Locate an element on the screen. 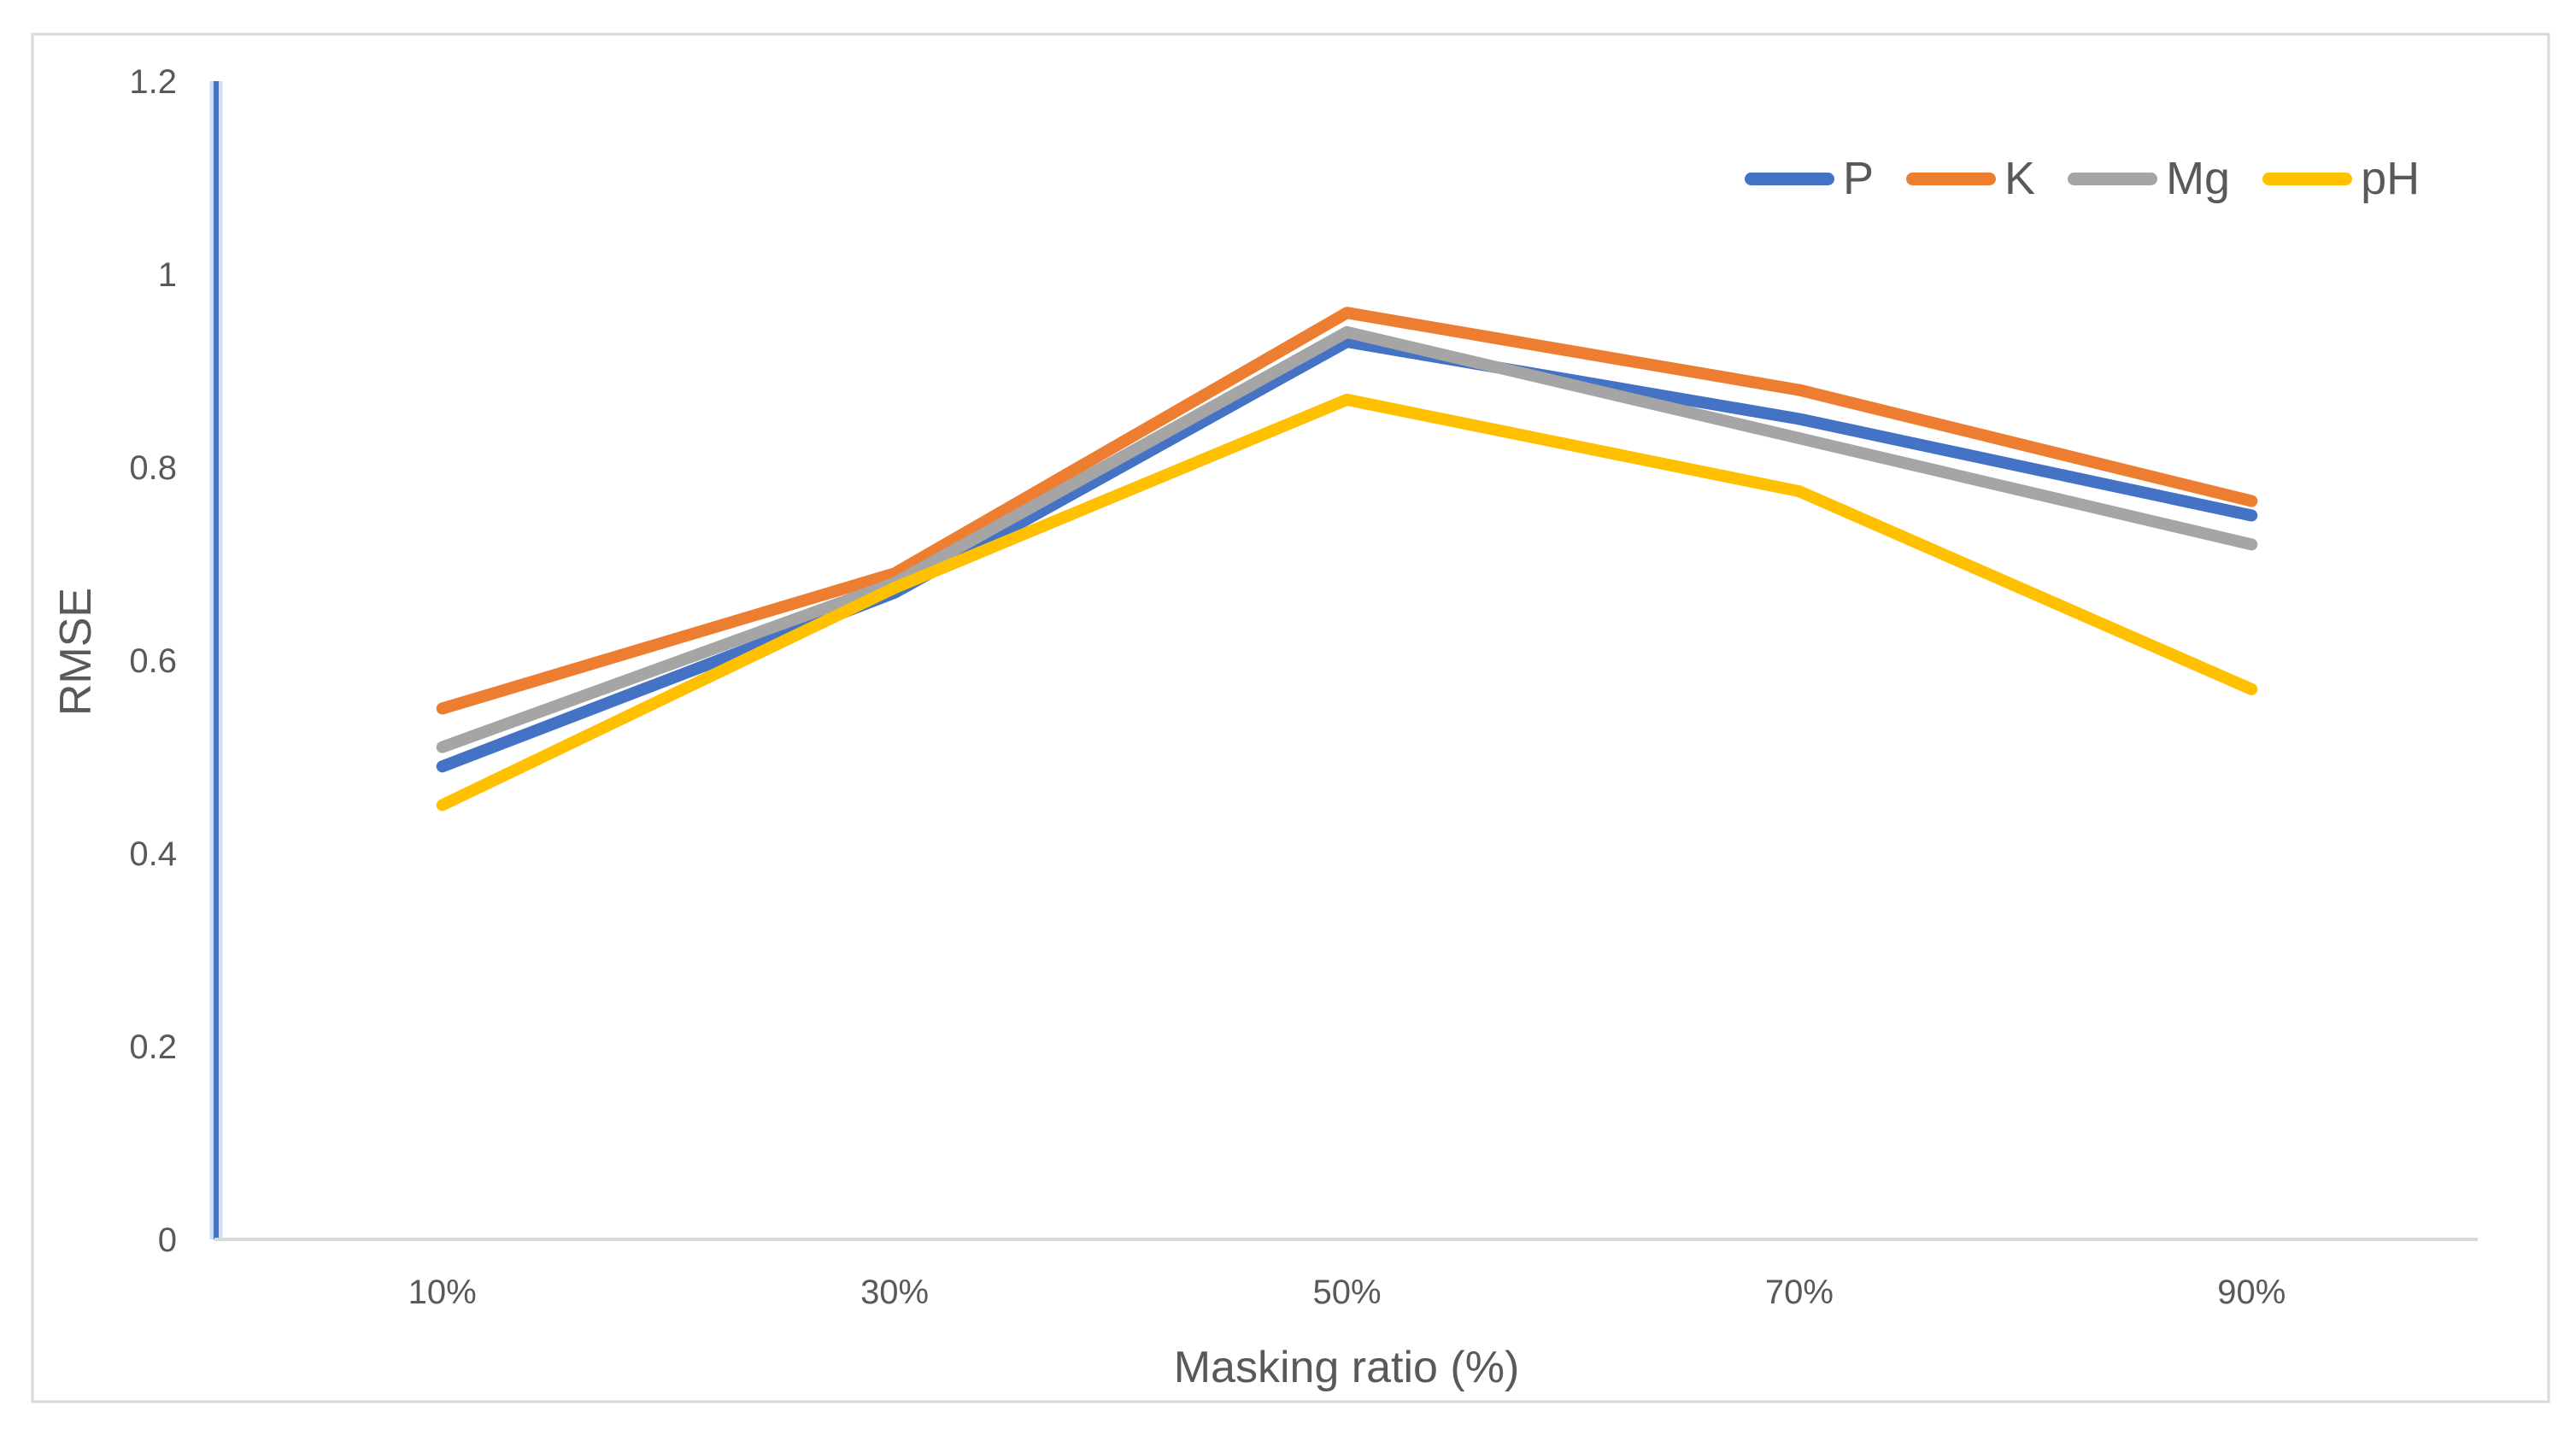 This screenshot has height=1435, width=2576. x-tick-label: 90% is located at coordinates (2251, 1292).